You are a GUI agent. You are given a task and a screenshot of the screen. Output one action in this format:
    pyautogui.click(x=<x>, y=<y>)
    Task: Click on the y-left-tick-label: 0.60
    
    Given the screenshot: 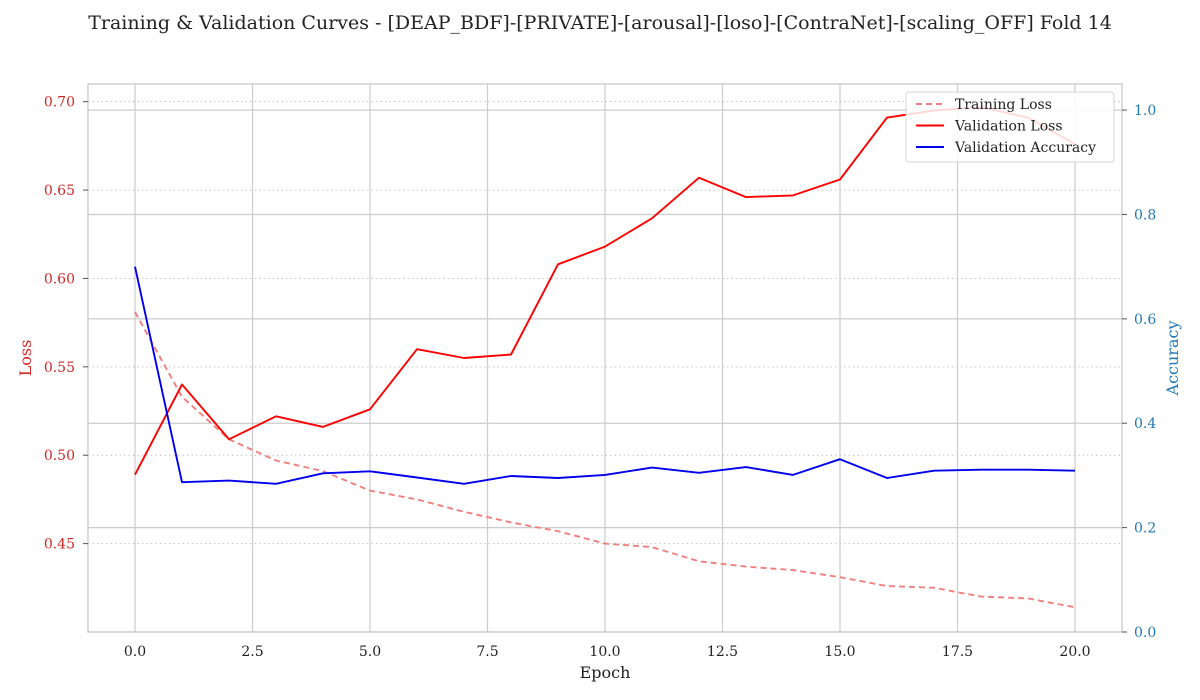 What is the action you would take?
    pyautogui.click(x=59, y=279)
    